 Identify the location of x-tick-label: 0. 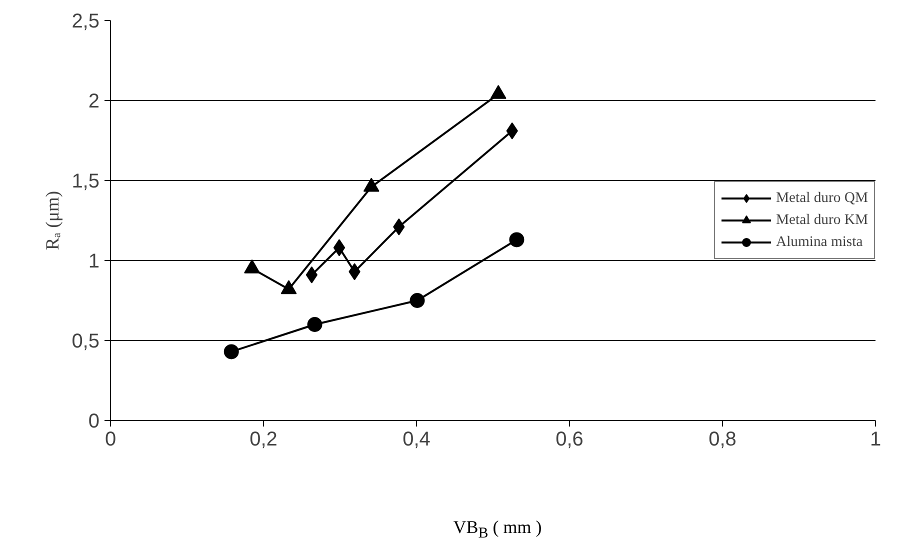
(110, 439).